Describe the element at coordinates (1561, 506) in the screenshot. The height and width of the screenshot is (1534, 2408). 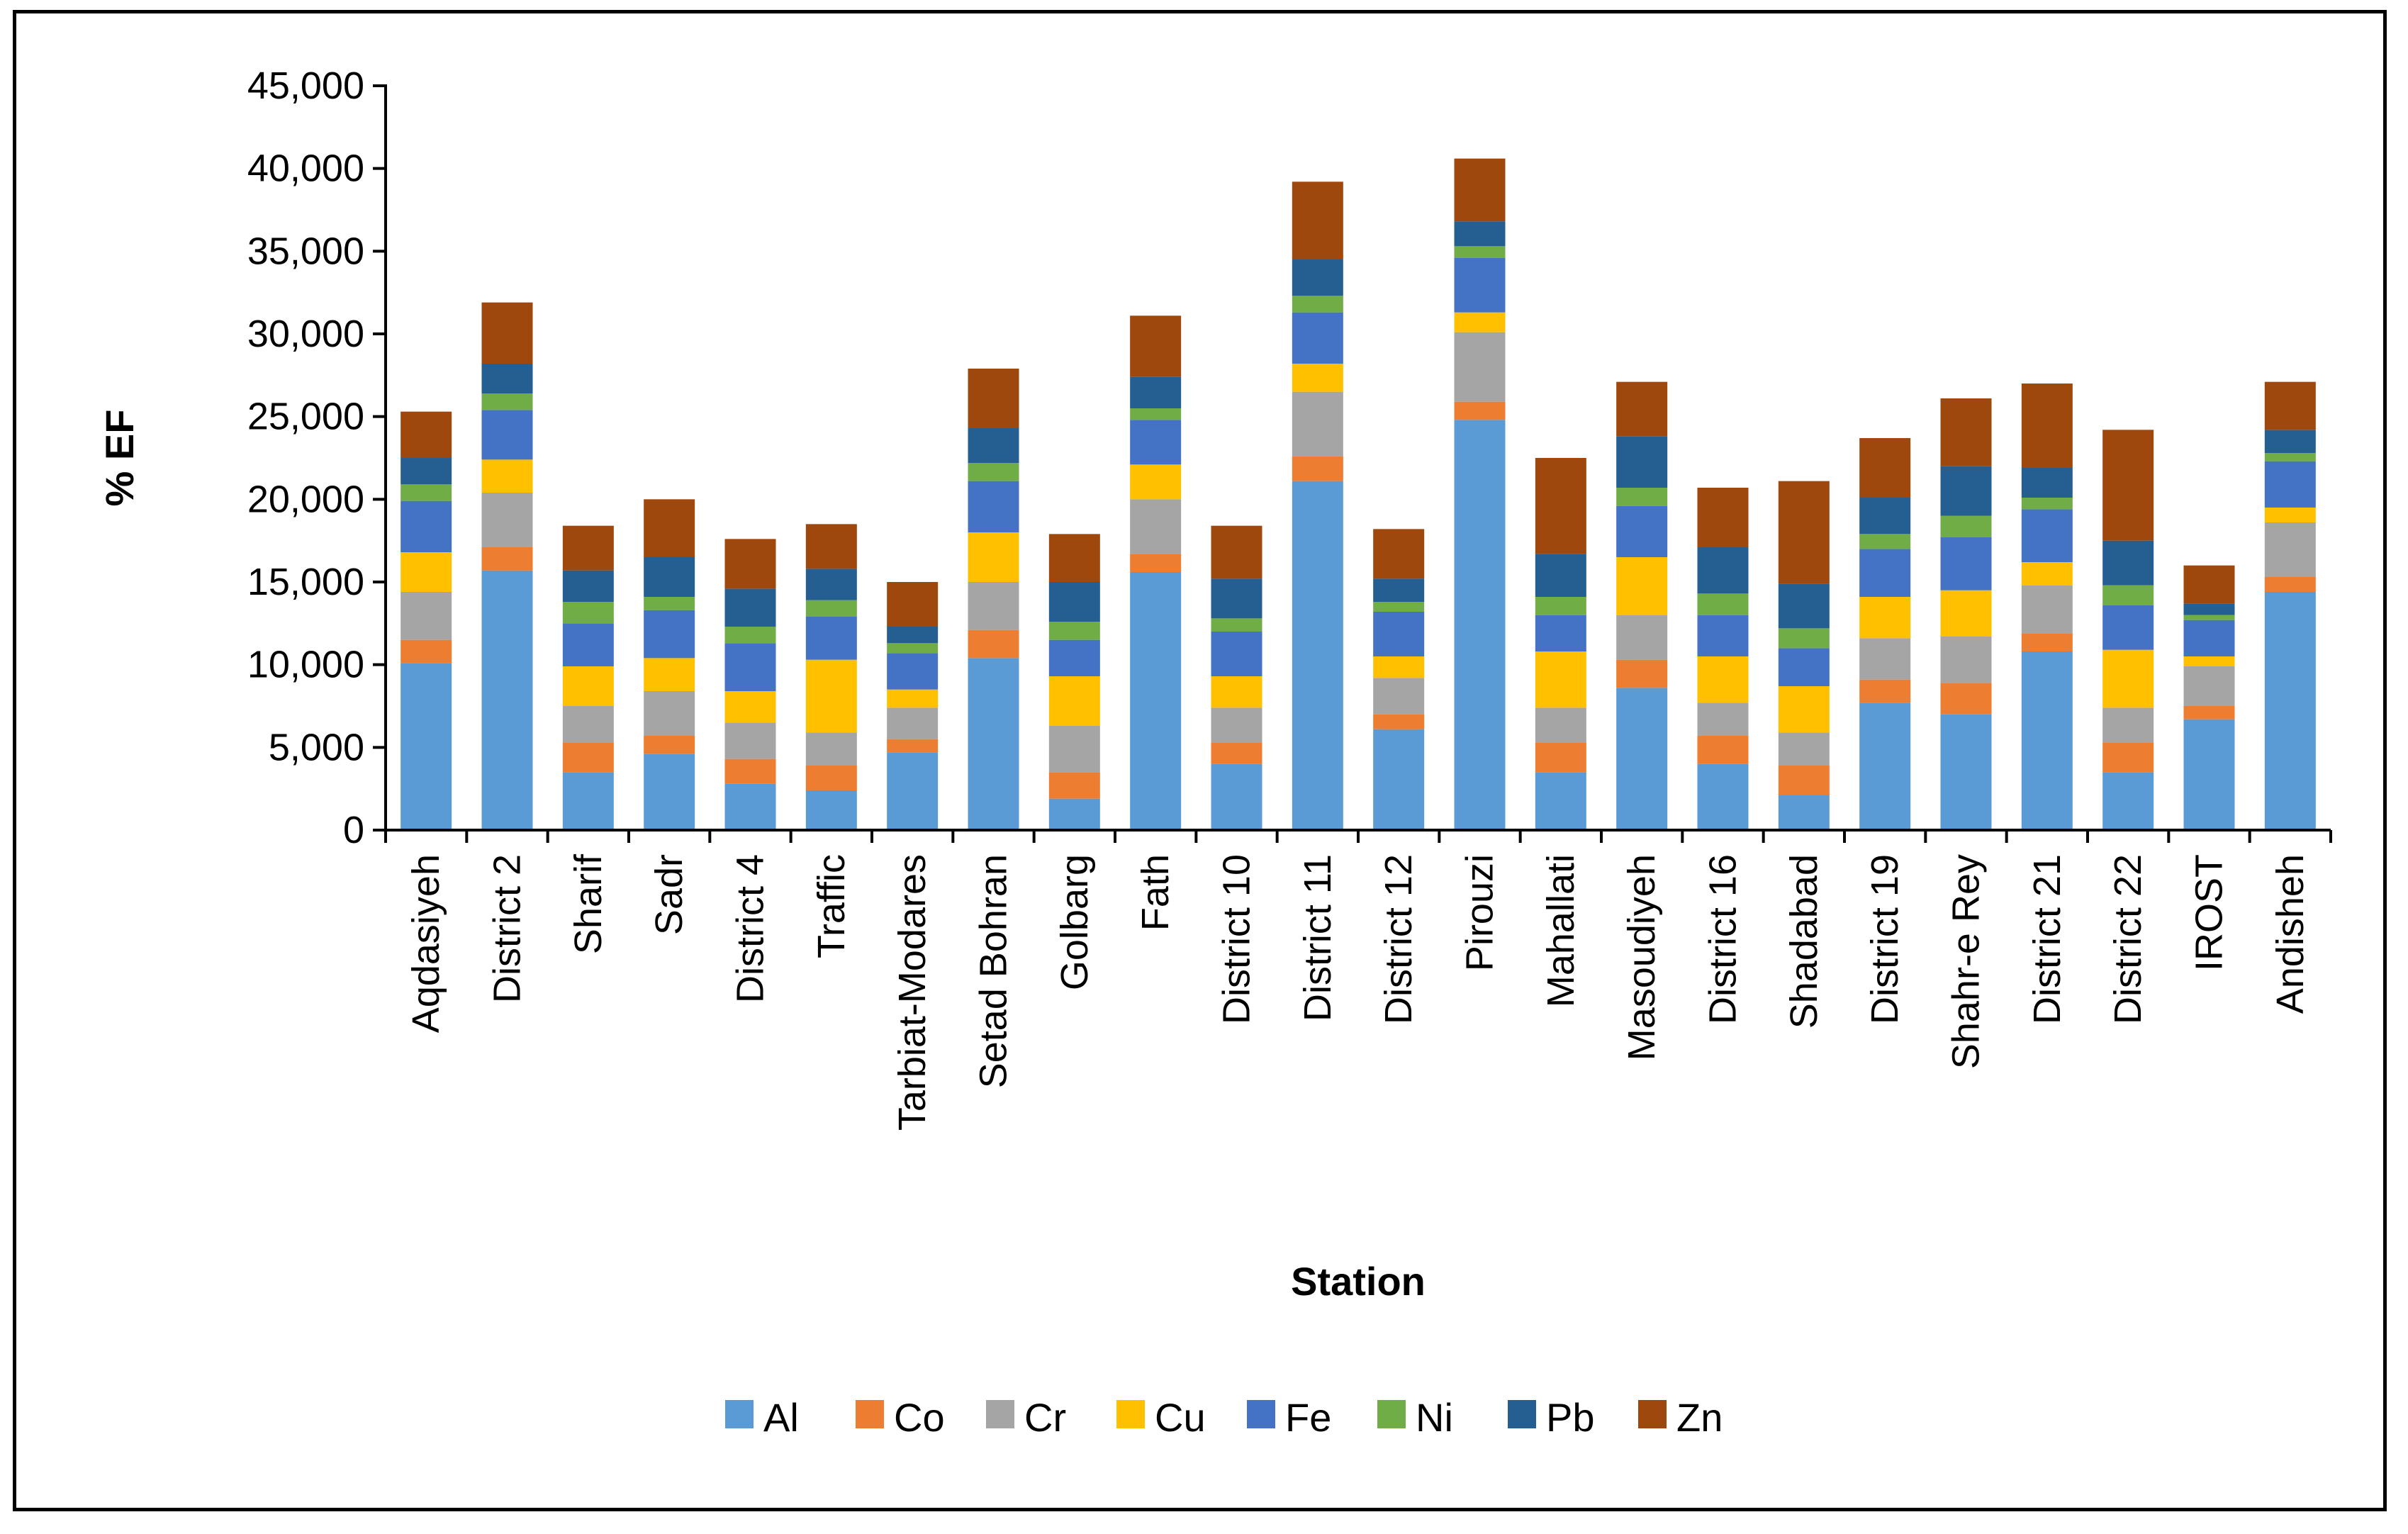
I see `bar-segment-zn-mahallati` at that location.